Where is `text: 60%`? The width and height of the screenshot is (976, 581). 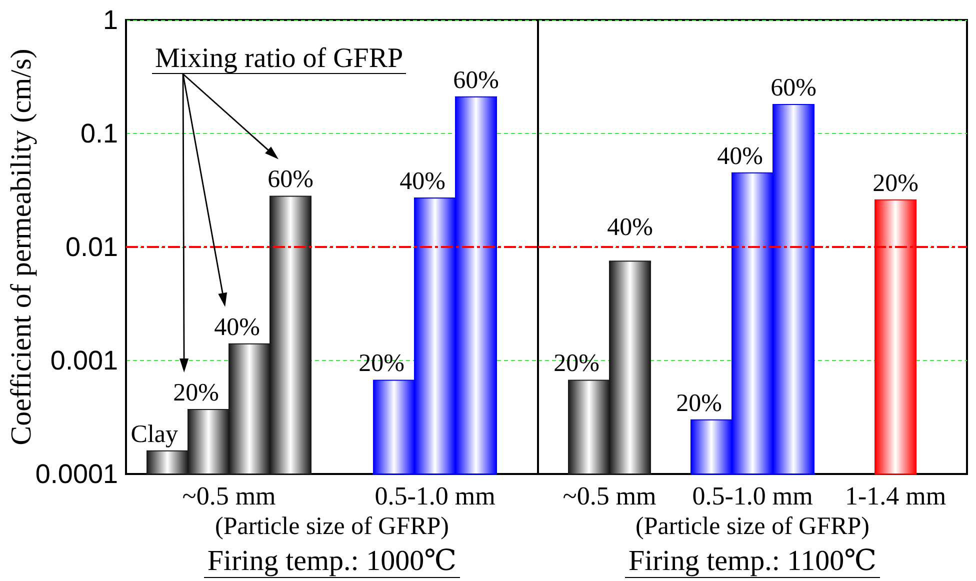 text: 60% is located at coordinates (476, 80).